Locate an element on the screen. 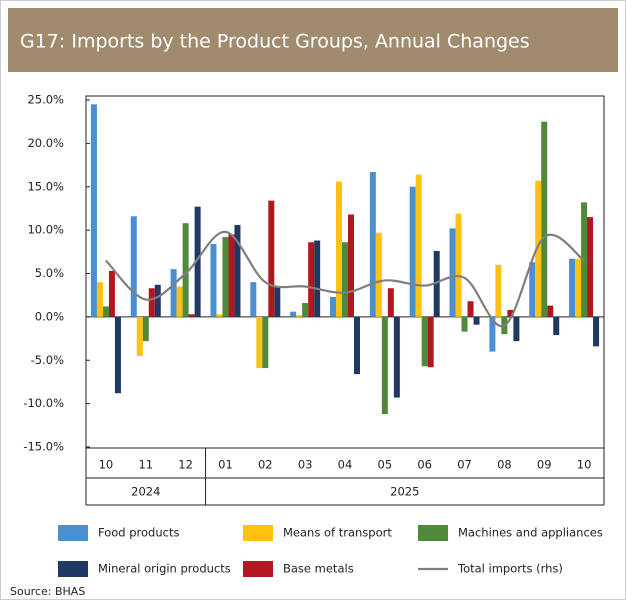  legend-label: Base metals is located at coordinates (318, 569).